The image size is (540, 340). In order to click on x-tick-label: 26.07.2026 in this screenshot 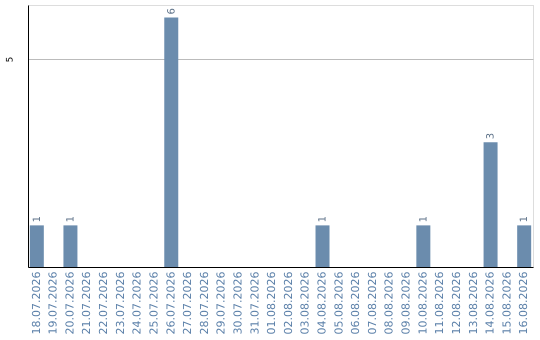, I will do `click(171, 303)`.